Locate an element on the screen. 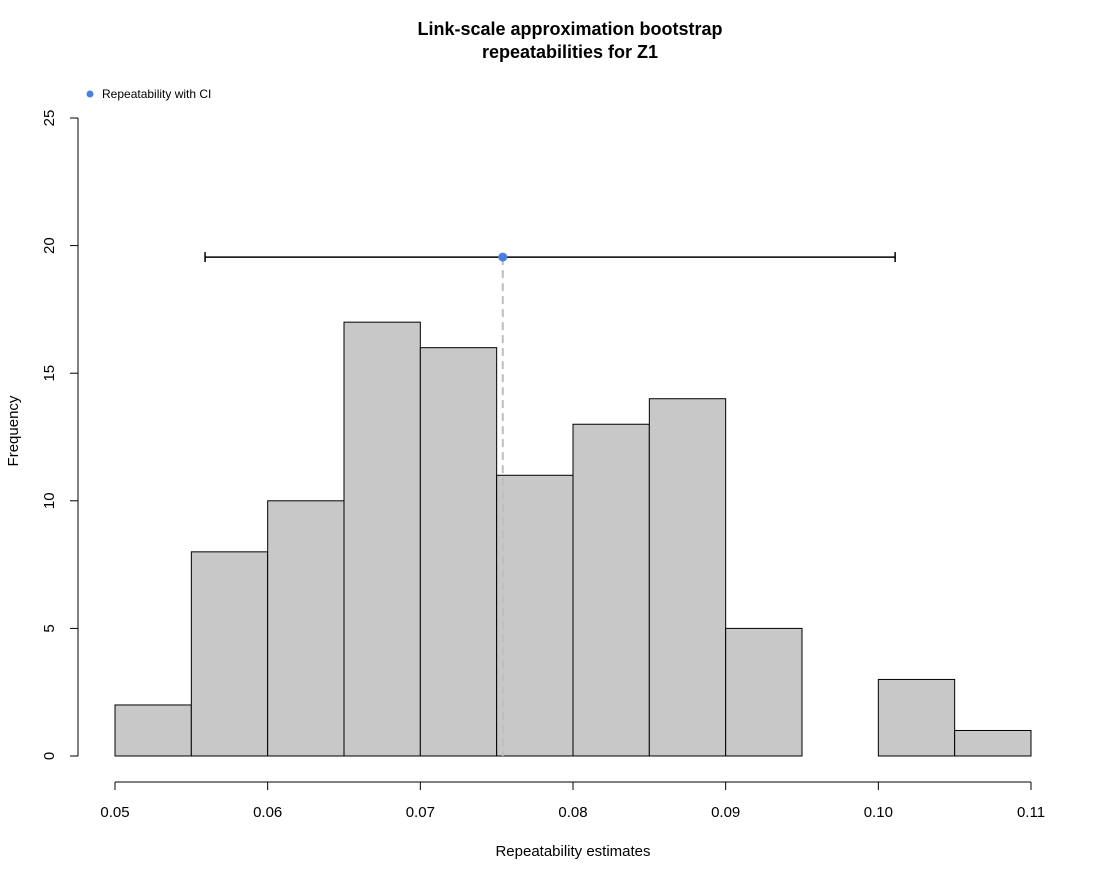 The height and width of the screenshot is (880, 1108). x-axis: 0.05 0.06 0.07 0.08 0.09 0.10 0.11 is located at coordinates (572, 801).